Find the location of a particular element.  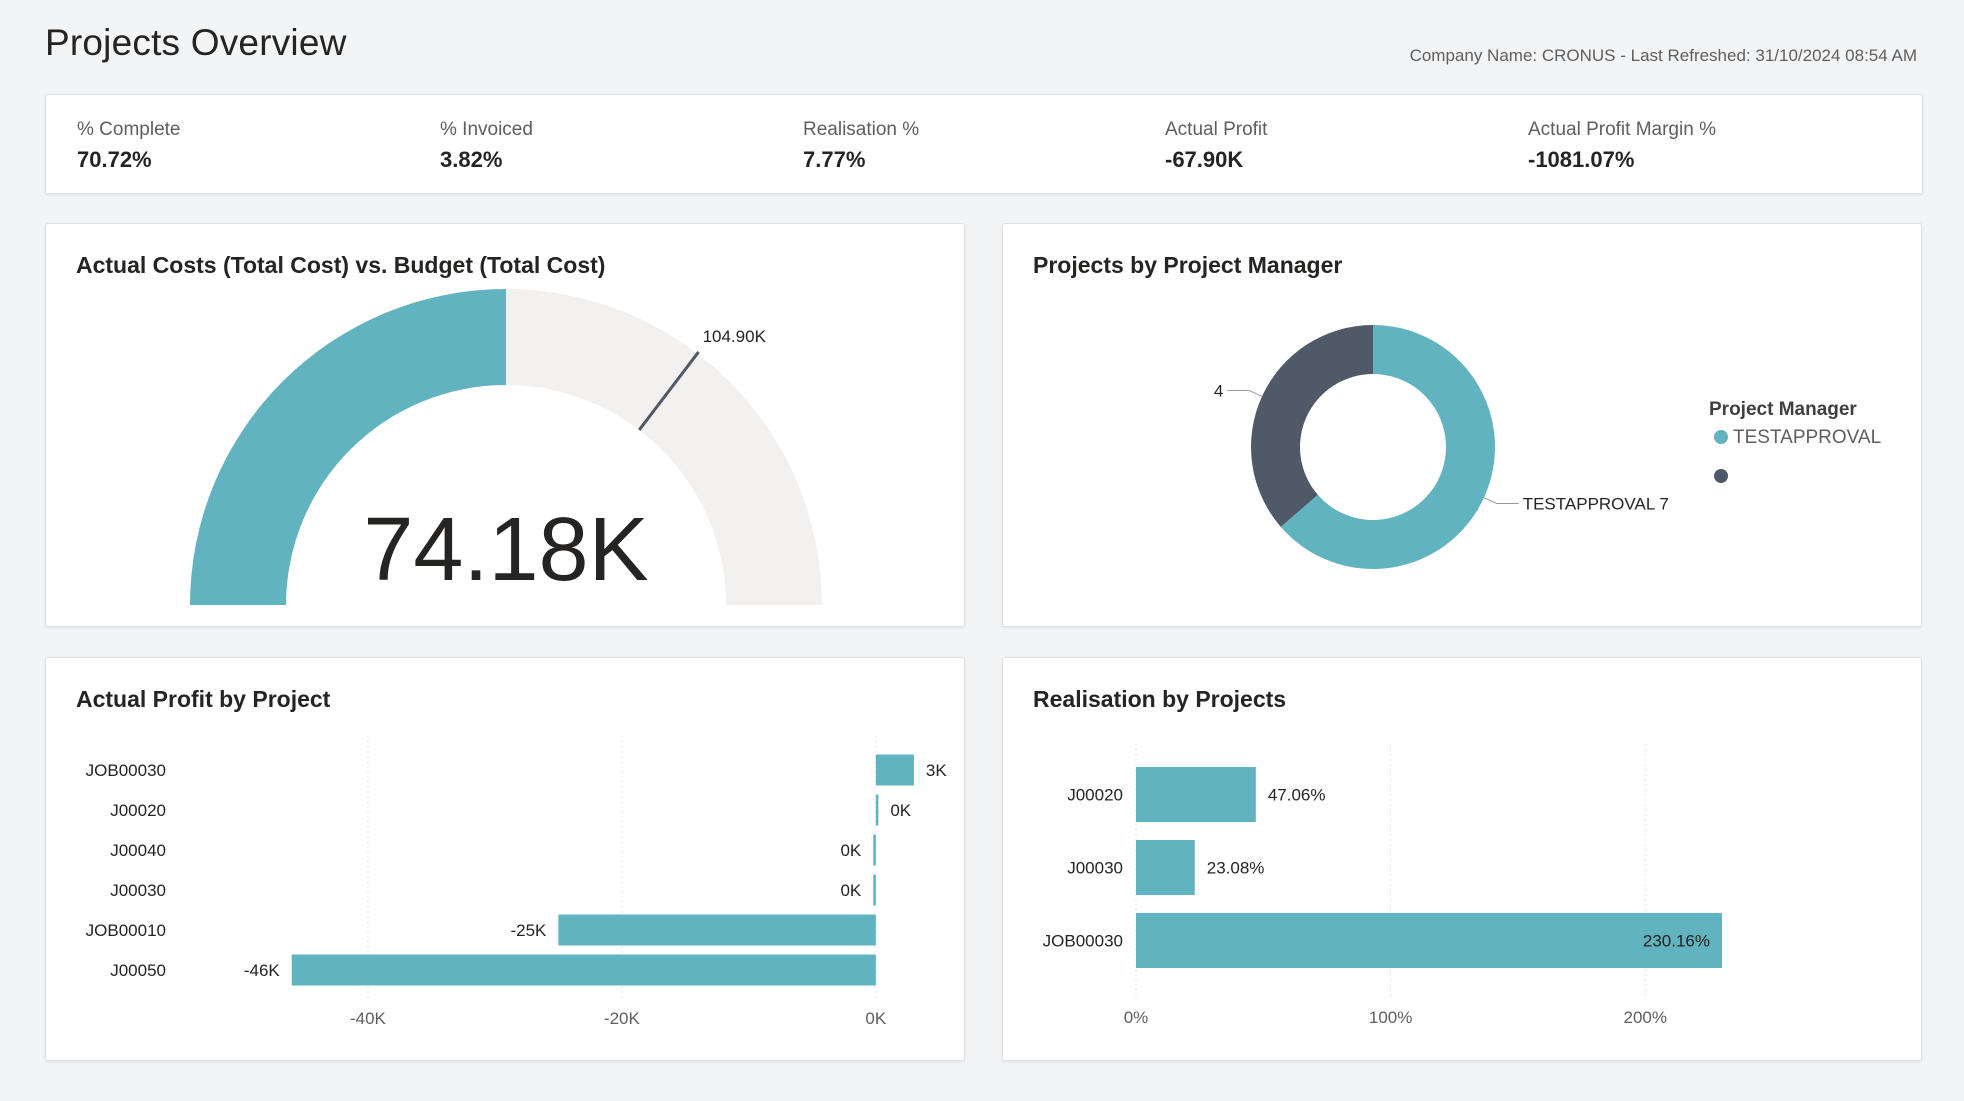

gauge-target-label: 104.90K is located at coordinates (735, 336).